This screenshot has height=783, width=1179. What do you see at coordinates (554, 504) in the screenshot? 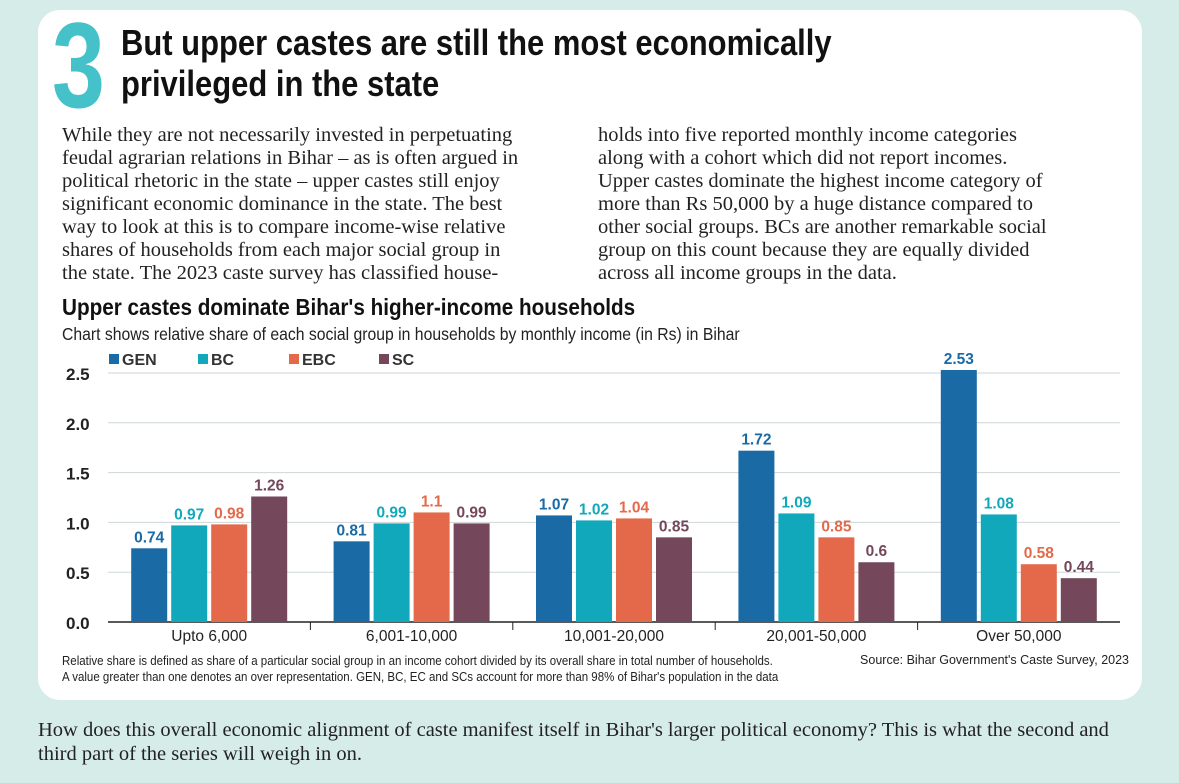
I see `data-label-gen-2: 1.07` at bounding box center [554, 504].